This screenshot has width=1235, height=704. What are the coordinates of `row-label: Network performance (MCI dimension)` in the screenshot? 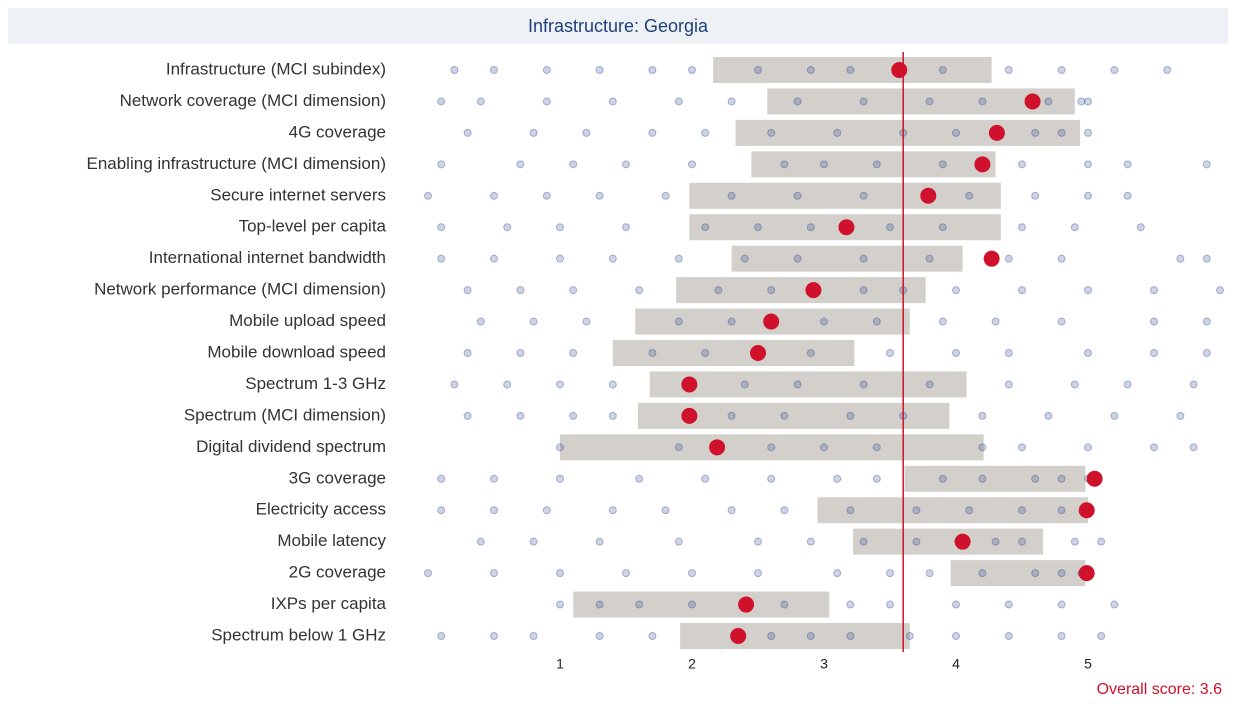 It's located at (240, 289).